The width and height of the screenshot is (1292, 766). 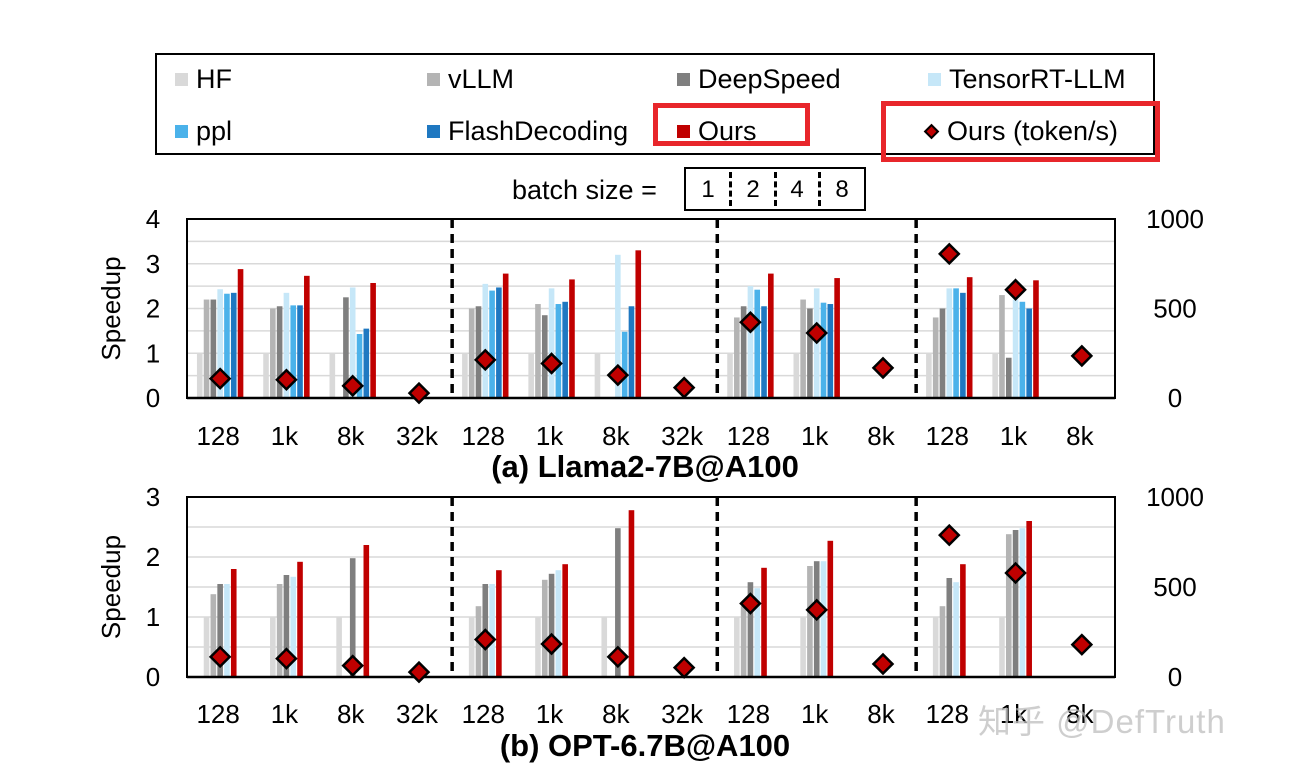 What do you see at coordinates (1037, 79) in the screenshot?
I see `legend-label: TensorRT-LLM` at bounding box center [1037, 79].